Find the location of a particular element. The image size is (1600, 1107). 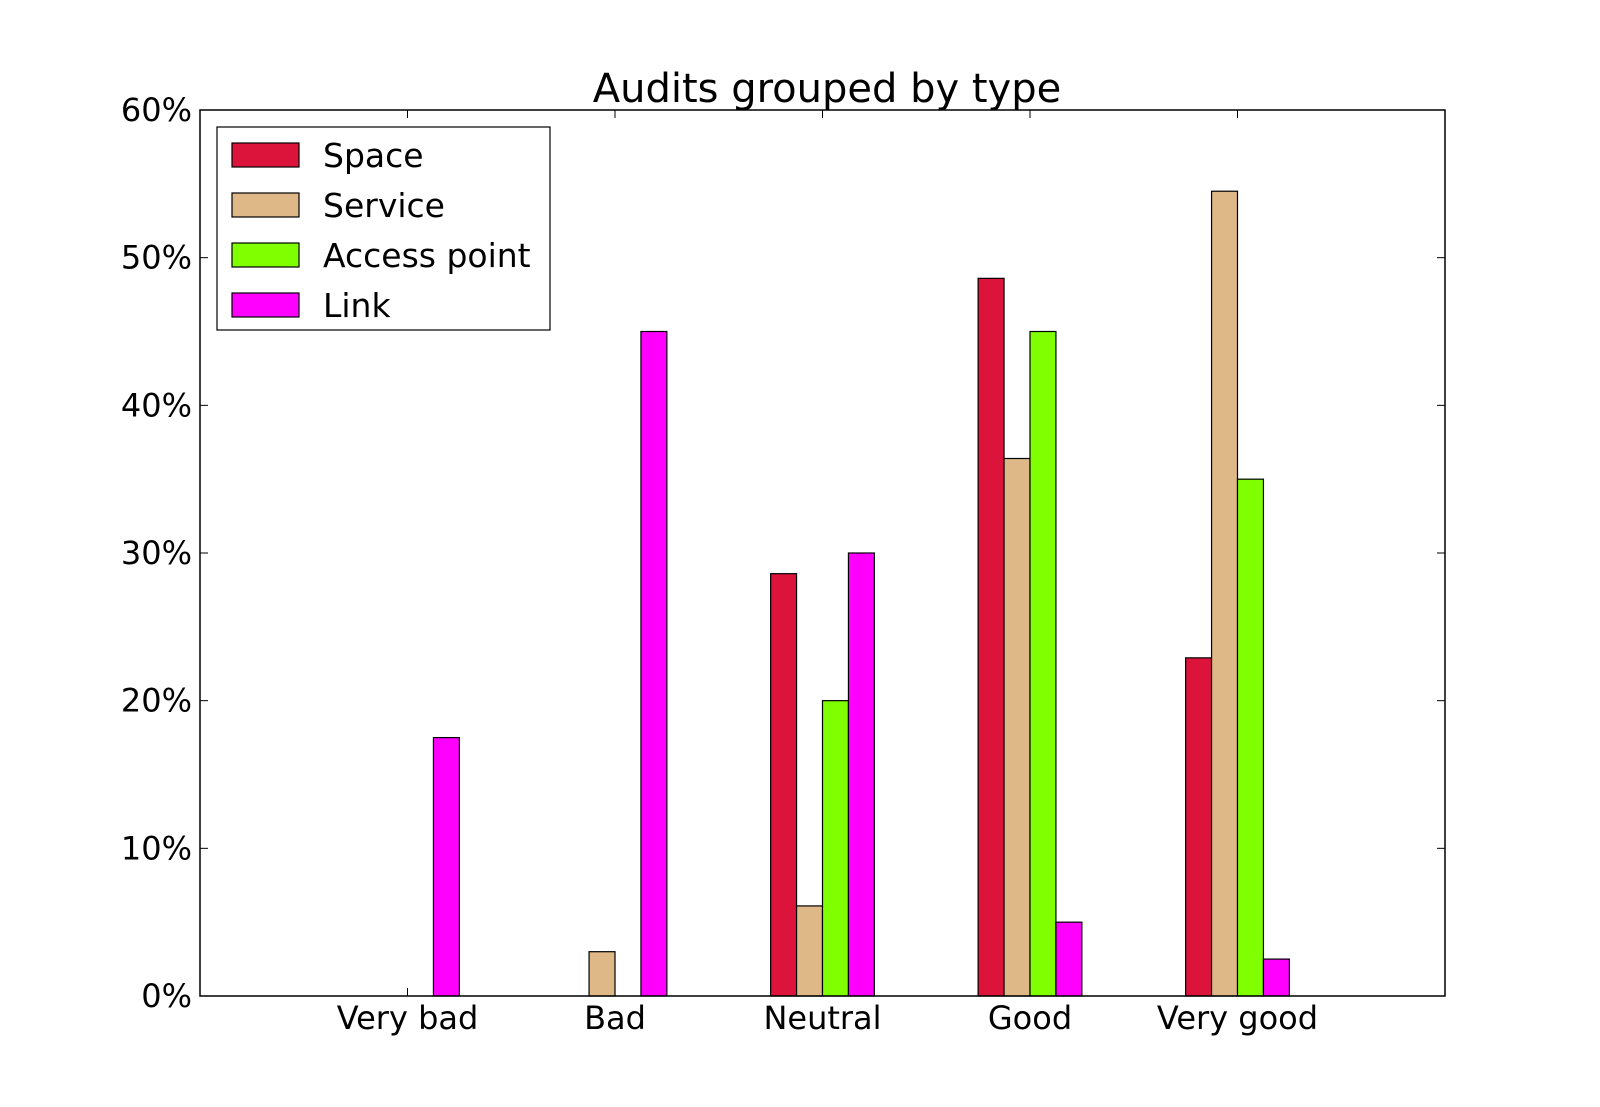

legend-swatch-access-point is located at coordinates (265, 255).